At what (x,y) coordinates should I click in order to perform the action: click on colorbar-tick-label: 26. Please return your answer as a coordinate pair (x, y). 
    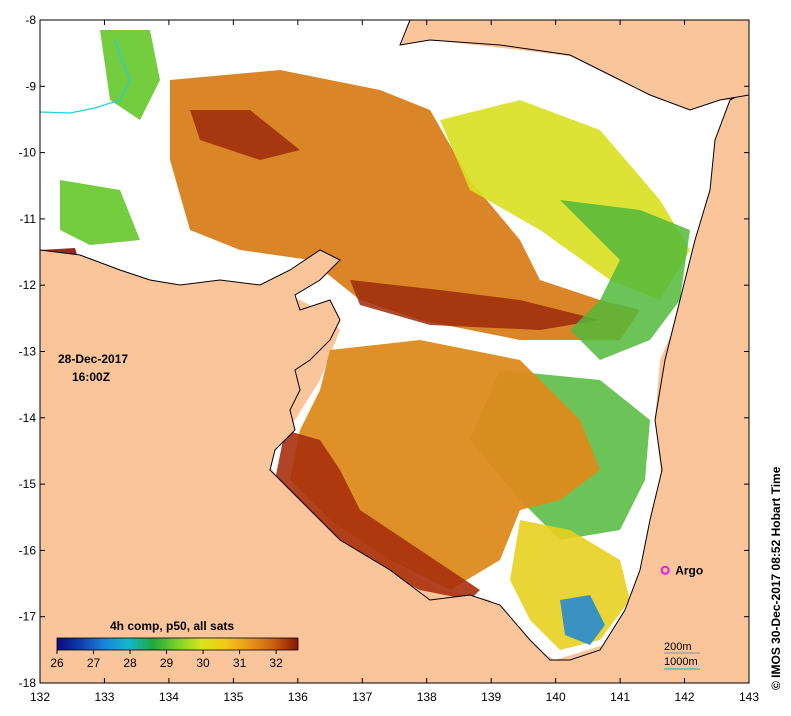
    Looking at the image, I should click on (57, 663).